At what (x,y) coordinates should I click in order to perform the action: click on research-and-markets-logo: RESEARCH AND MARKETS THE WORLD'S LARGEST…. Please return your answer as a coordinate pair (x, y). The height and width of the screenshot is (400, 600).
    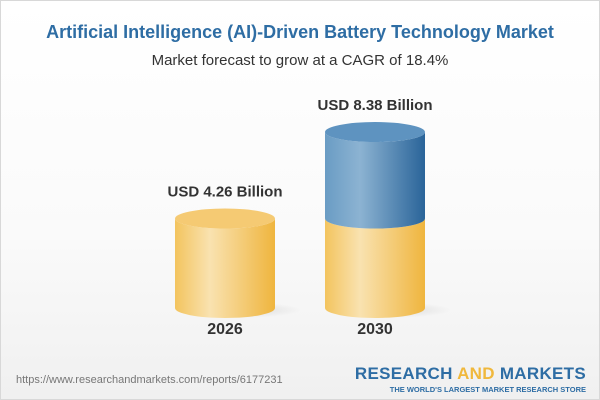
    Looking at the image, I should click on (470, 379).